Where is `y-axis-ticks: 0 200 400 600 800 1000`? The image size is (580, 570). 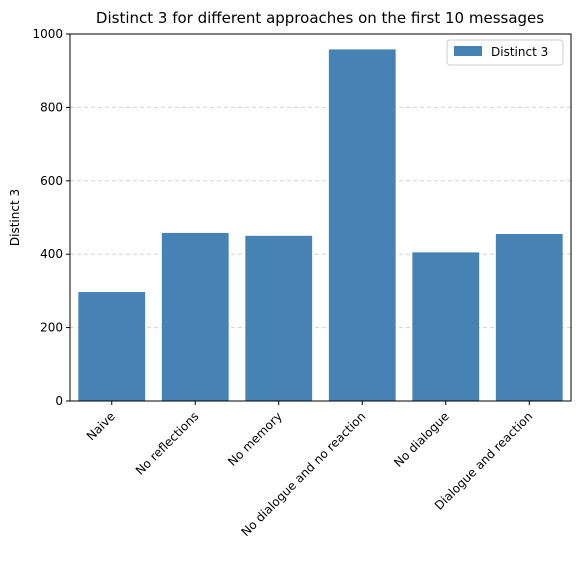 y-axis-ticks: 0 200 400 600 800 1000 is located at coordinates (51, 217).